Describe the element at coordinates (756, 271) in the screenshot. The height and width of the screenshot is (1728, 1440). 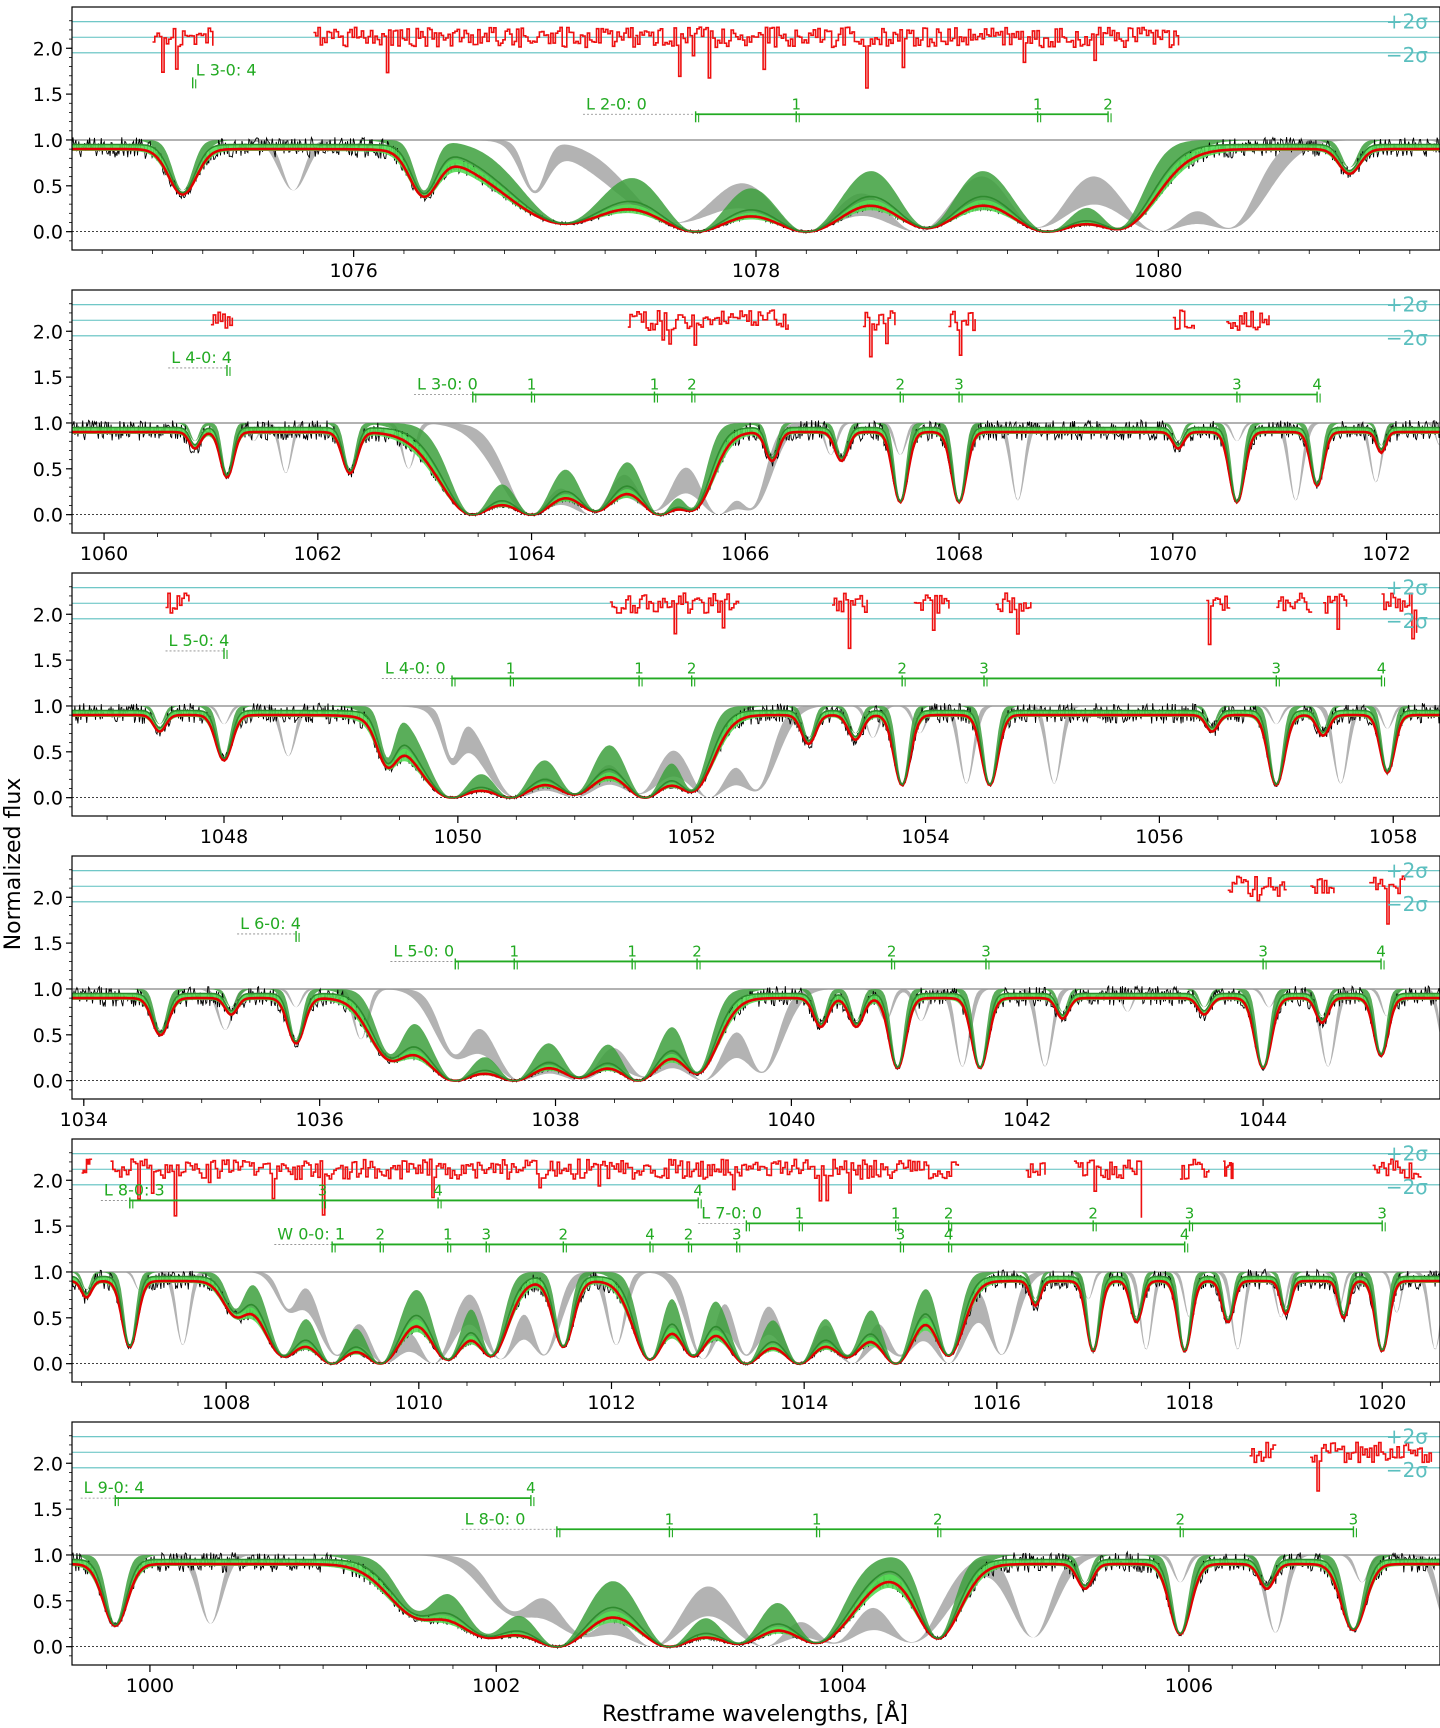
I see `x-tick-label: 1078` at that location.